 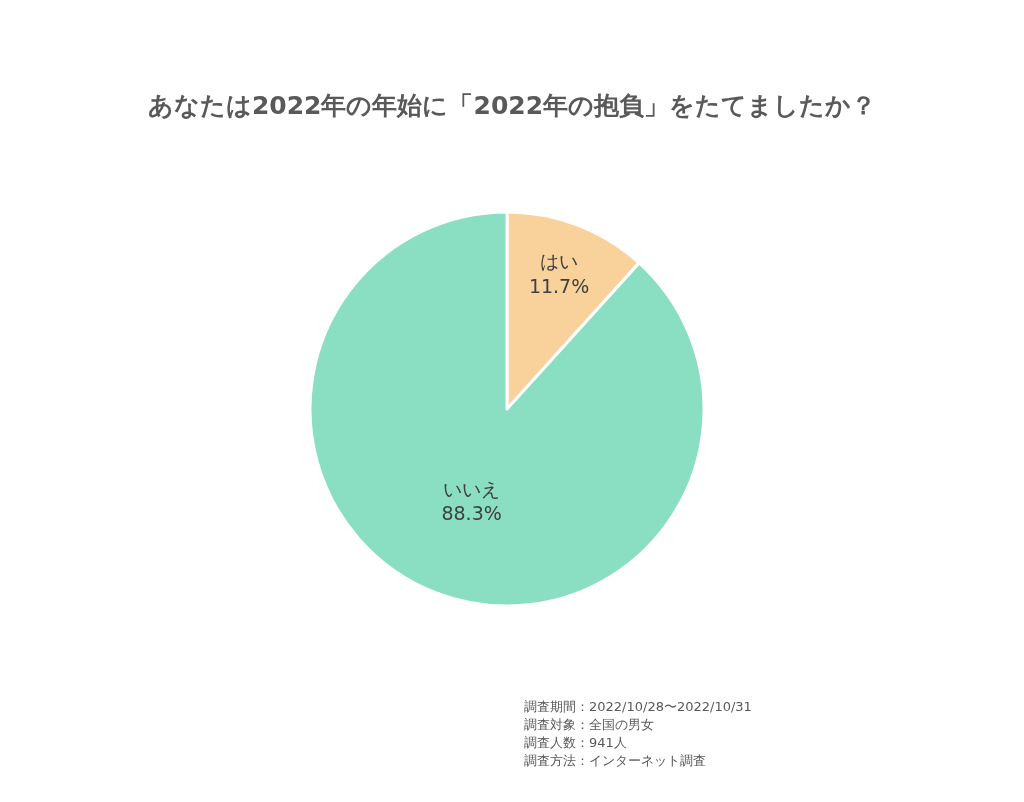 What do you see at coordinates (589, 724) in the screenshot?
I see `text: 調査対象：全国の男女` at bounding box center [589, 724].